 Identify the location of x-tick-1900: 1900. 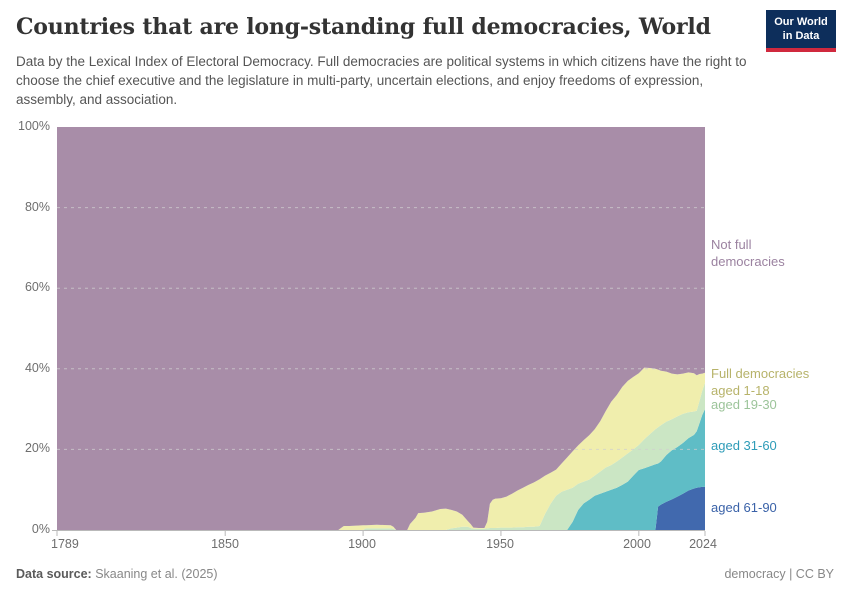
(362, 544).